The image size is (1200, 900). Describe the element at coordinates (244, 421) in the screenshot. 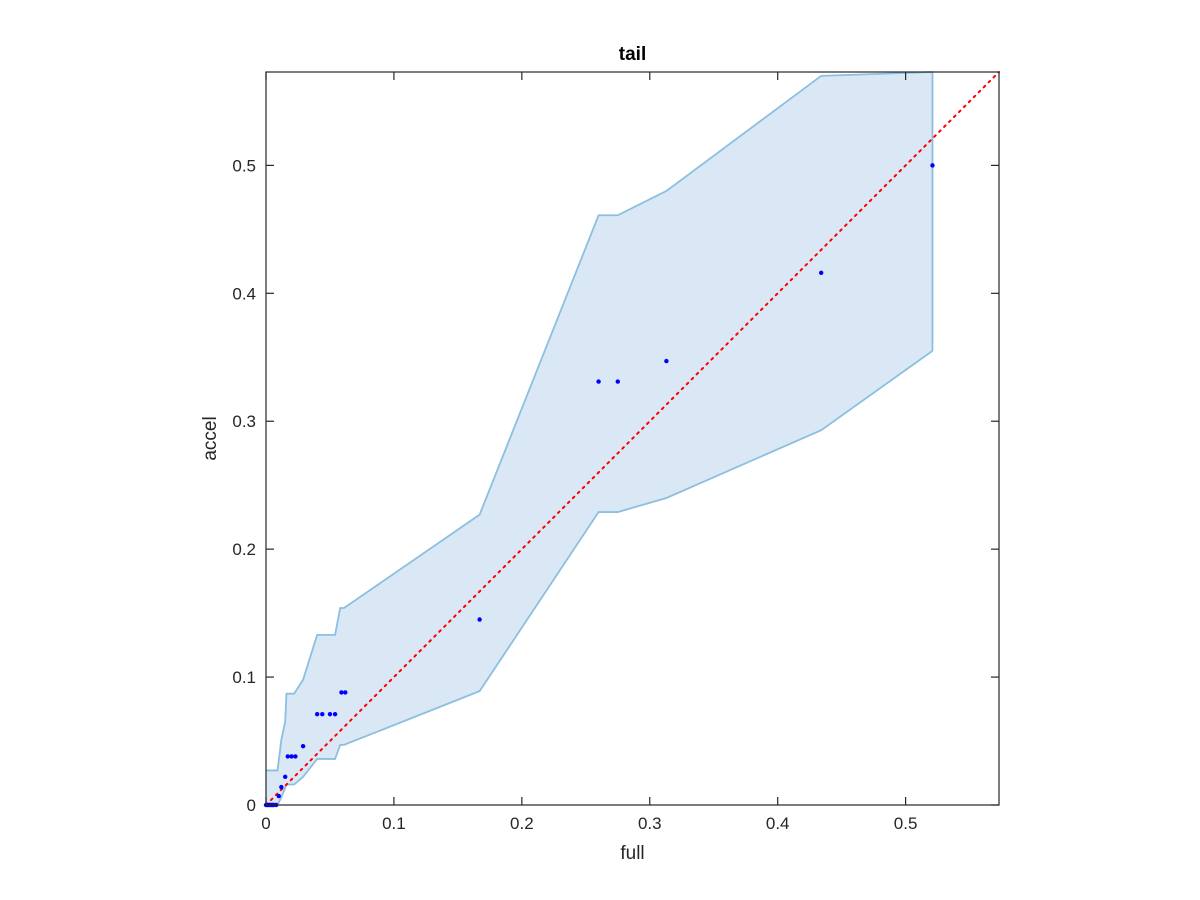

I see `y-tick-label: 0.3` at that location.